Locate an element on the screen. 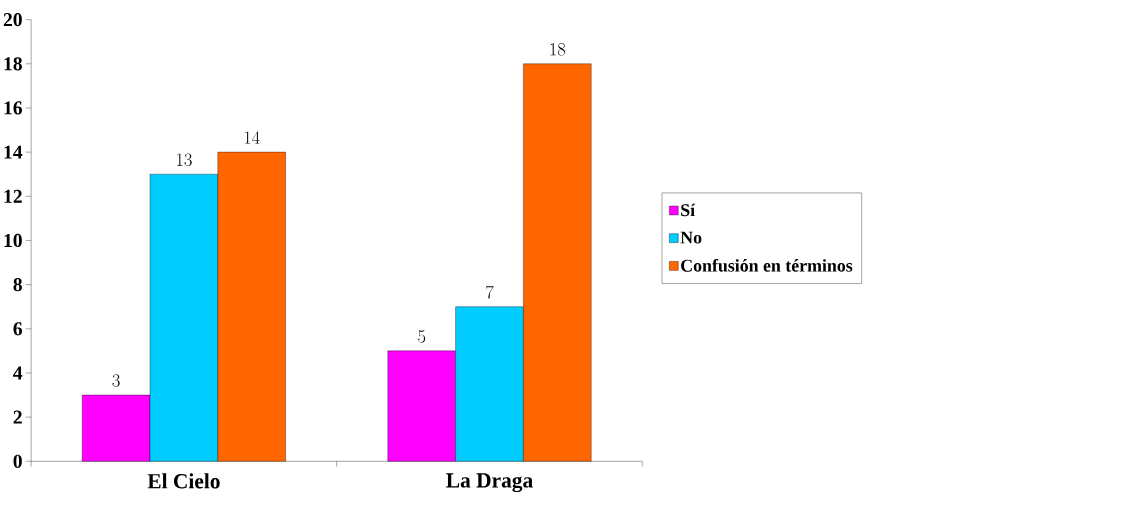 This screenshot has width=1127, height=514. data-label: 18 is located at coordinates (558, 49).